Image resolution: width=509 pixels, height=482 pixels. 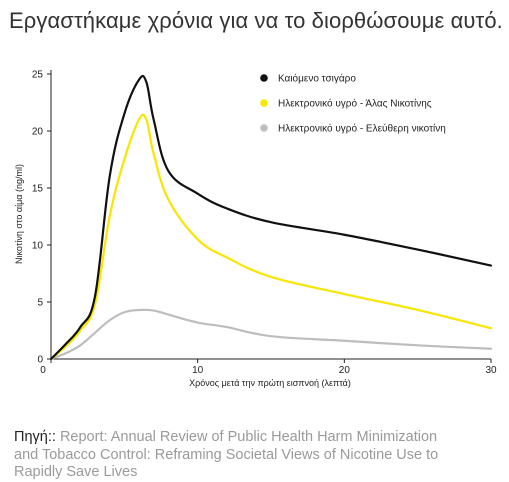 I want to click on y-tick-label: 20, so click(x=38, y=132).